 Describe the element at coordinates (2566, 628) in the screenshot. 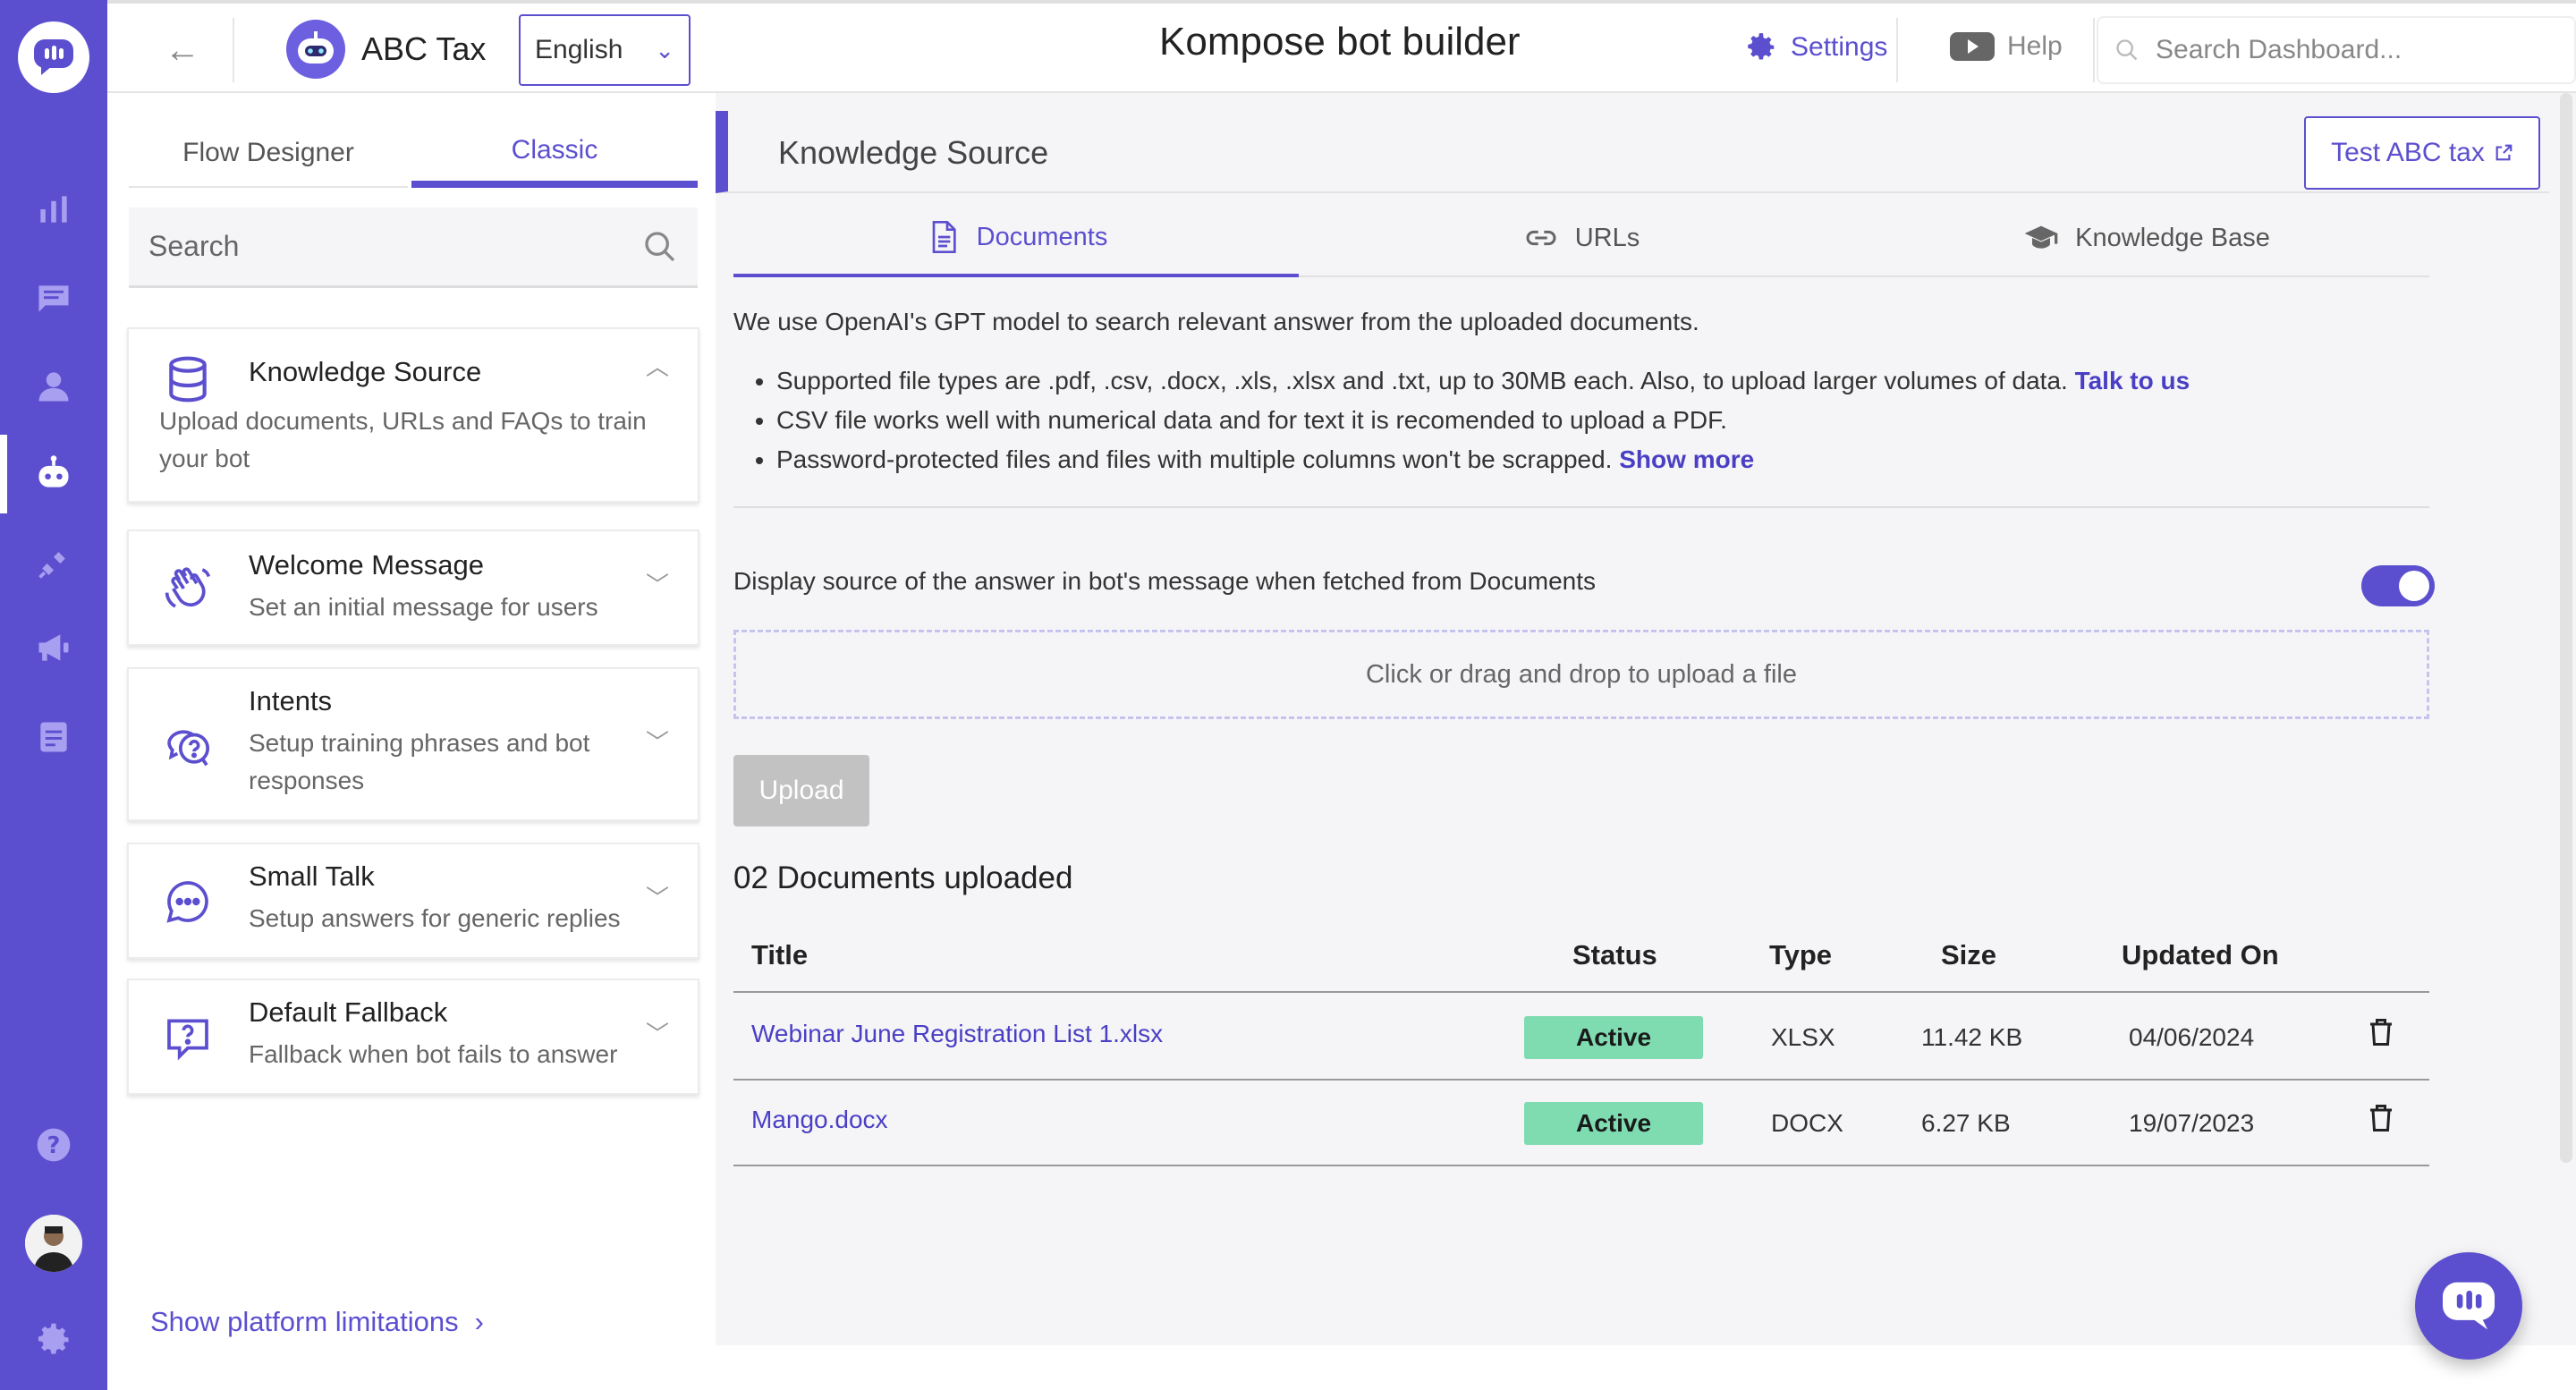

I see `scrollbar` at that location.